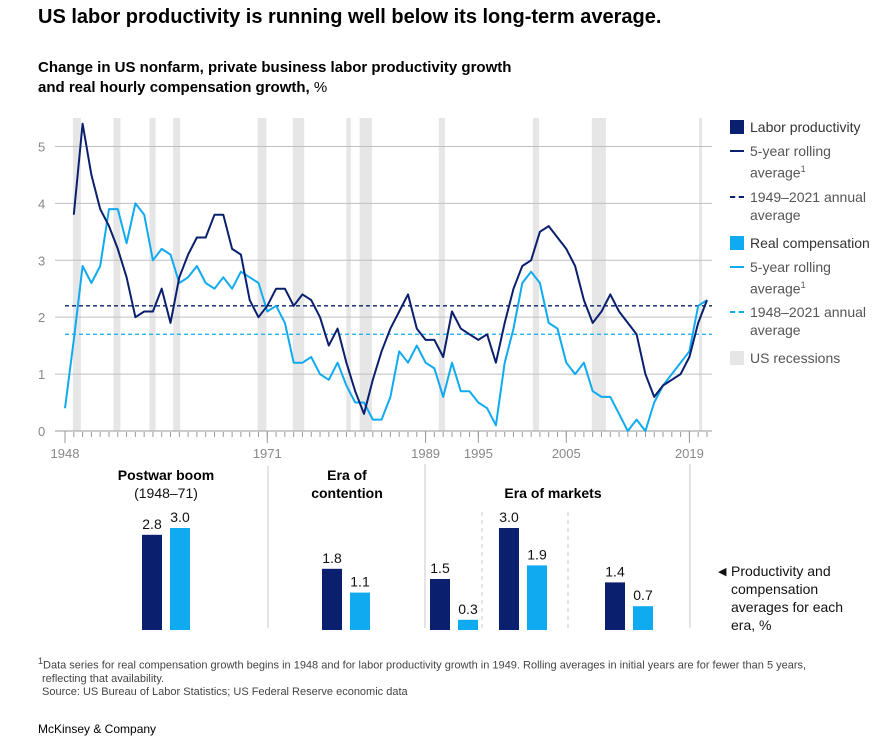  I want to click on compensation-bar-label: 1.9, so click(537, 554).